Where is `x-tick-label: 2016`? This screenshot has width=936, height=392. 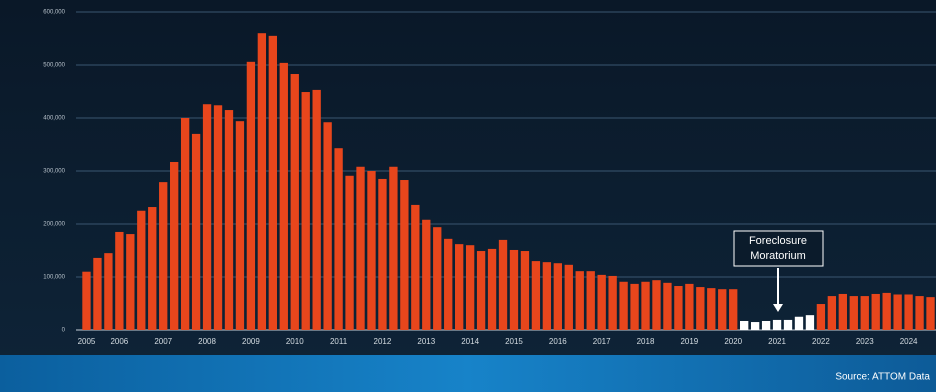
x-tick-label: 2016 is located at coordinates (558, 341).